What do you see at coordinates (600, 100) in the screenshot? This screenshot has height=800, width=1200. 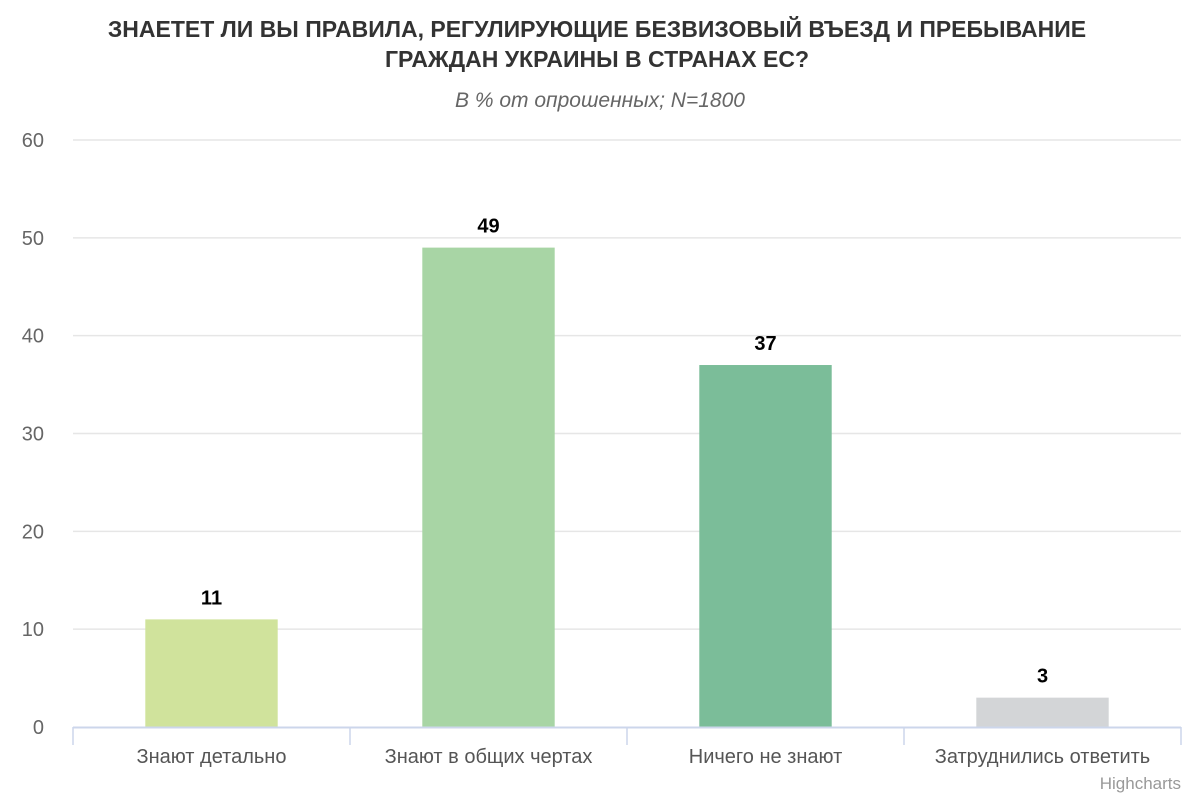 I see `chart-subtitle: В % от опрошенных; N=1800` at bounding box center [600, 100].